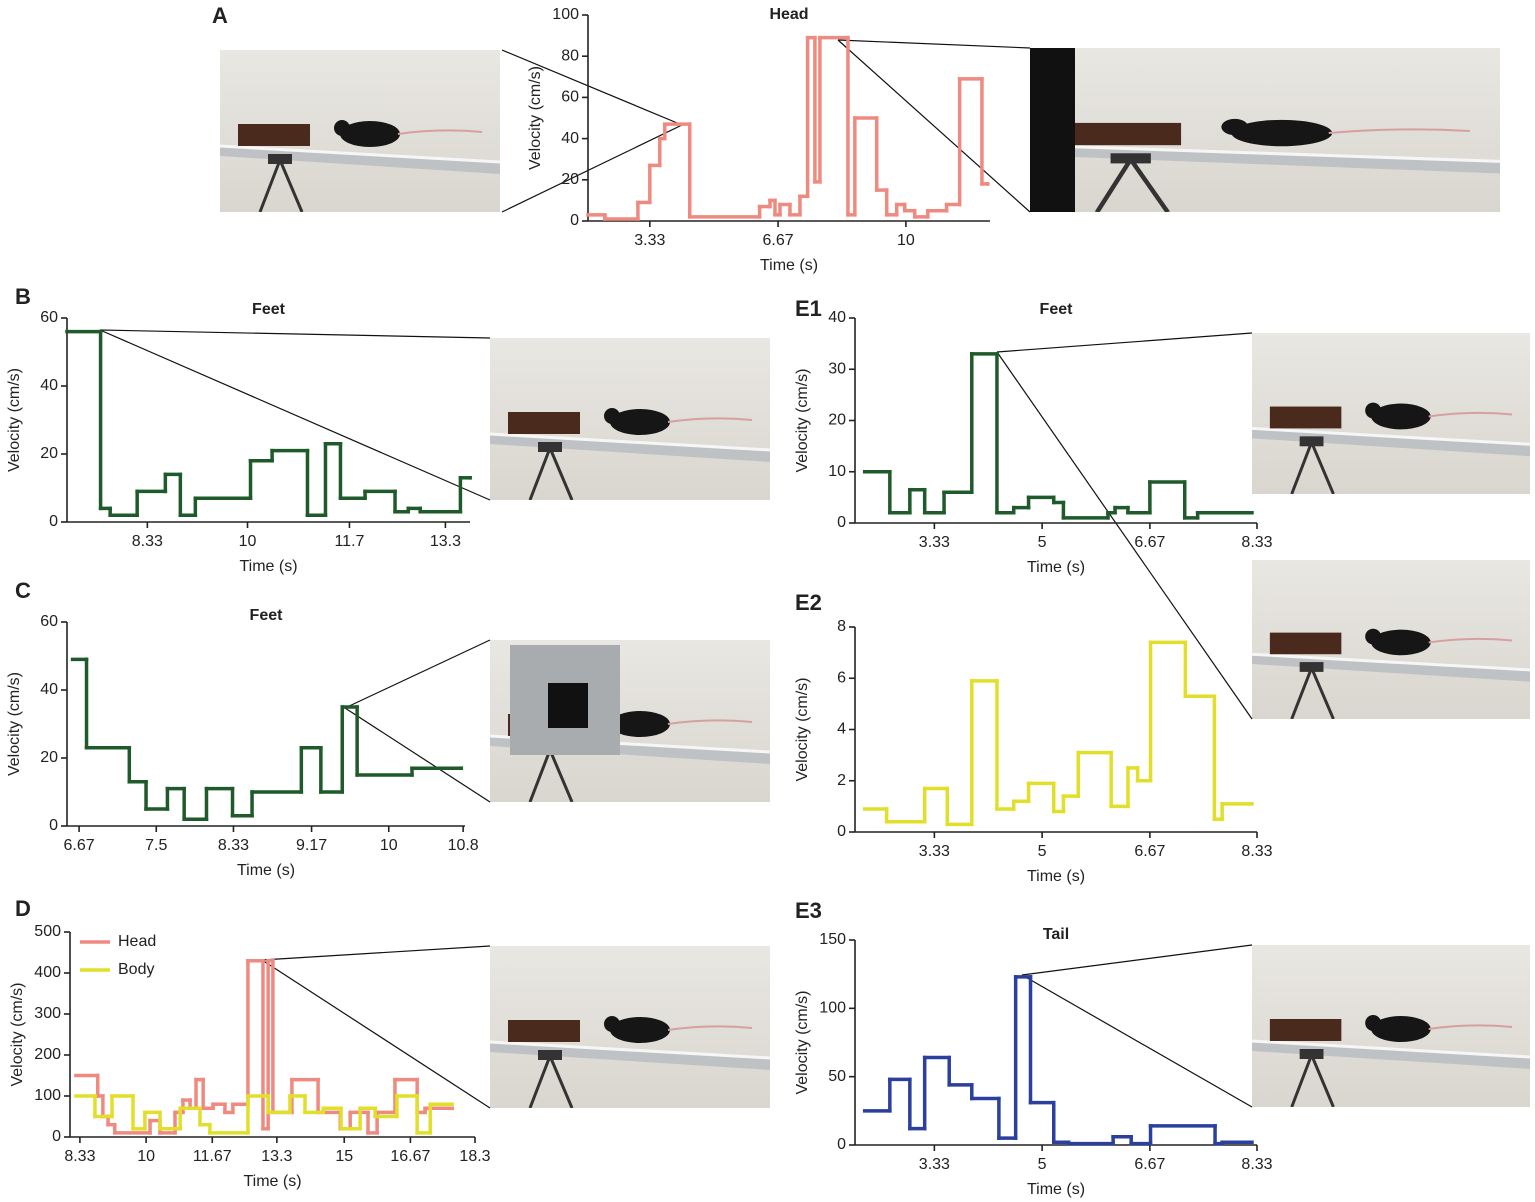 This screenshot has width=1535, height=1202. What do you see at coordinates (23, 590) in the screenshot?
I see `panel-label: C` at bounding box center [23, 590].